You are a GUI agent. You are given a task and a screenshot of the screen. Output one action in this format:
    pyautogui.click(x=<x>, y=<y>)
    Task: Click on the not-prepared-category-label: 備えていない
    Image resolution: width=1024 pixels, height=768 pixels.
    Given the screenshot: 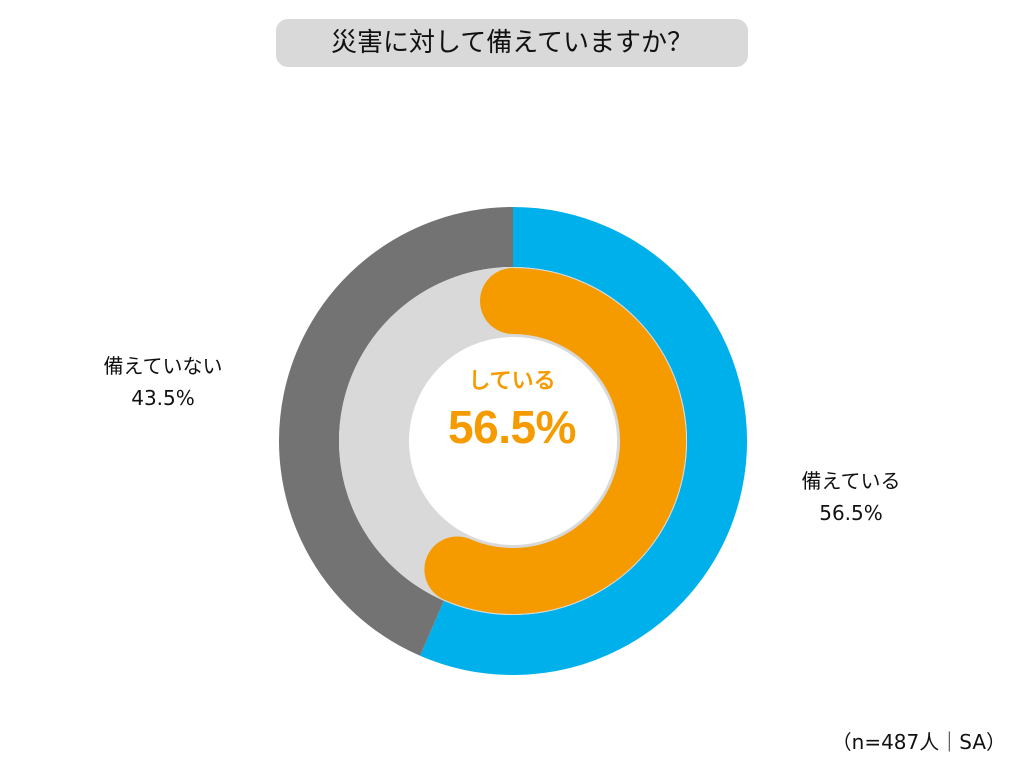 What is the action you would take?
    pyautogui.click(x=163, y=366)
    